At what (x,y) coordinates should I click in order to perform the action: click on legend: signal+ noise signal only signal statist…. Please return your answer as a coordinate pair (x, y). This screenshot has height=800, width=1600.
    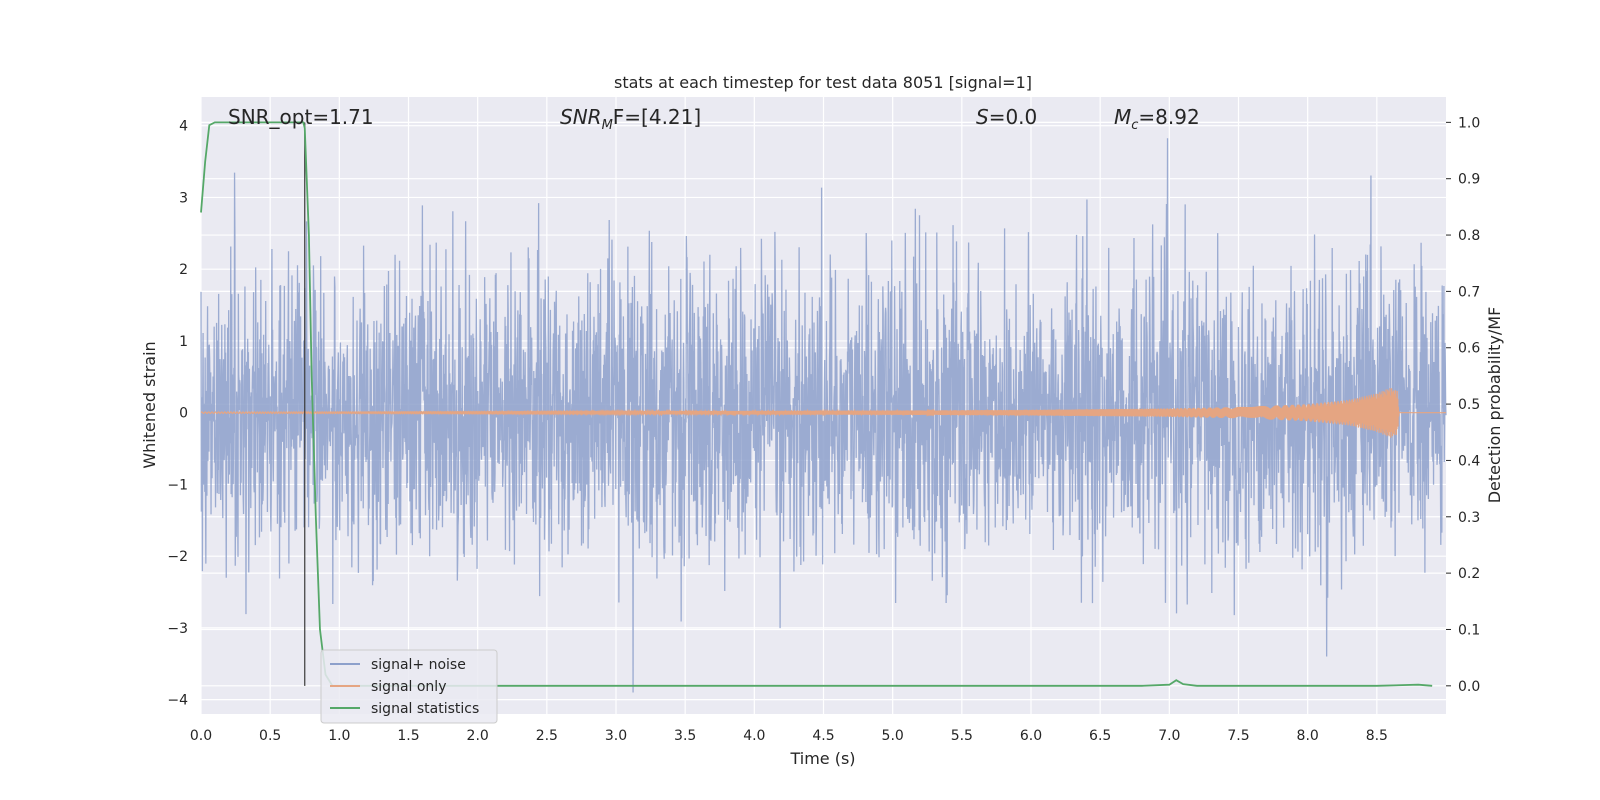
    Looking at the image, I should click on (409, 686).